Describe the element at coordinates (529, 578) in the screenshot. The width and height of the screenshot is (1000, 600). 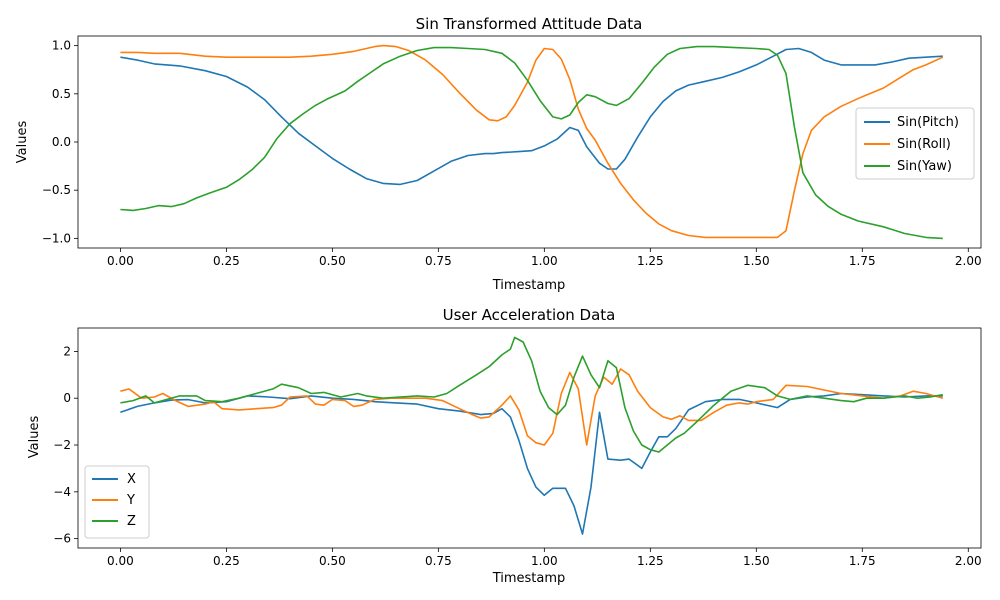
I see `acceleration-x-axis-label: Timestamp` at that location.